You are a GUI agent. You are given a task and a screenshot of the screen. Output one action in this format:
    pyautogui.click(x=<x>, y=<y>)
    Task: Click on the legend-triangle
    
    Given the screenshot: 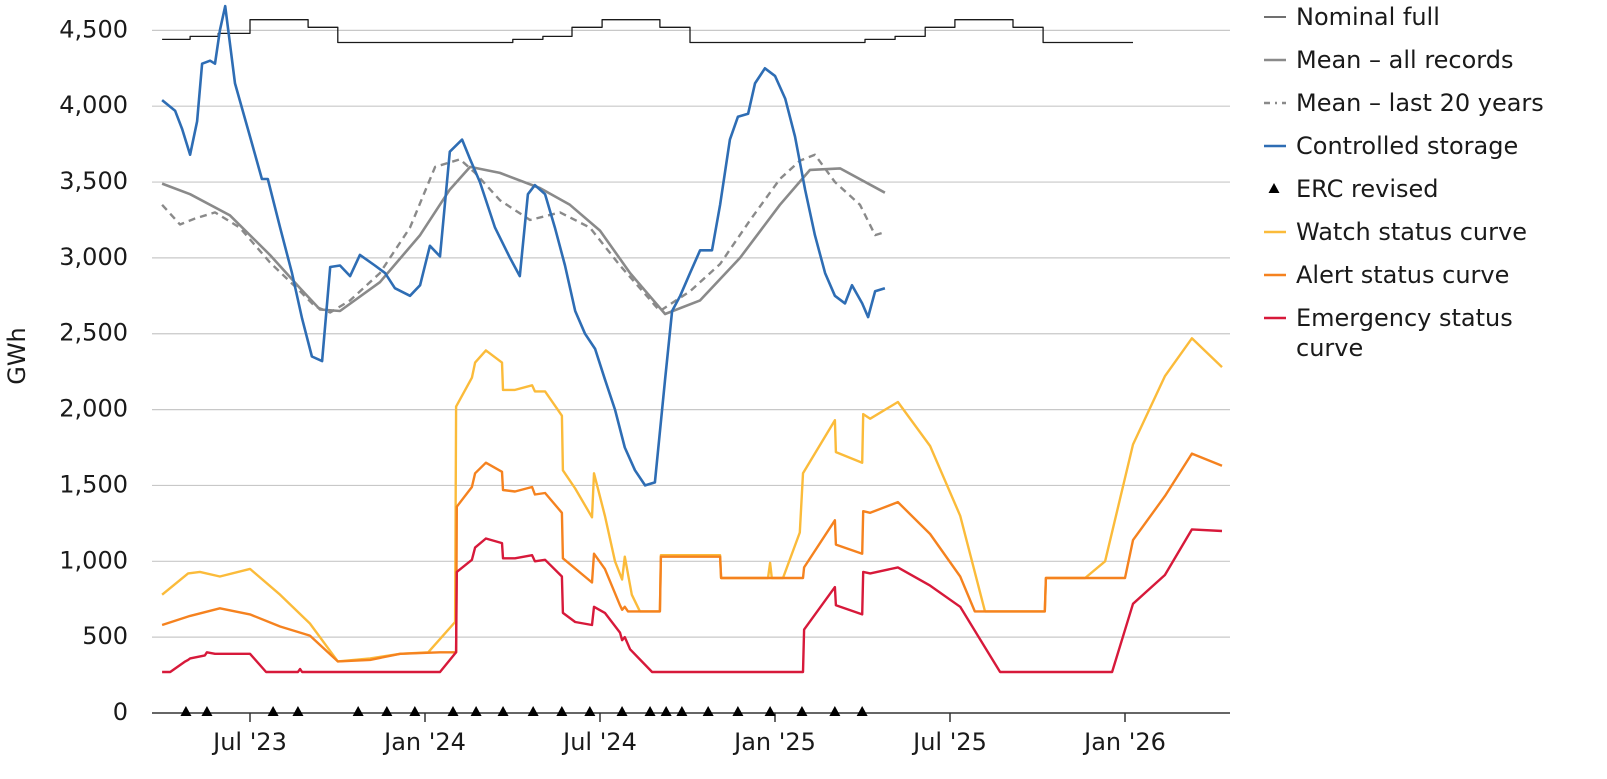 What is the action you would take?
    pyautogui.click(x=1274, y=188)
    